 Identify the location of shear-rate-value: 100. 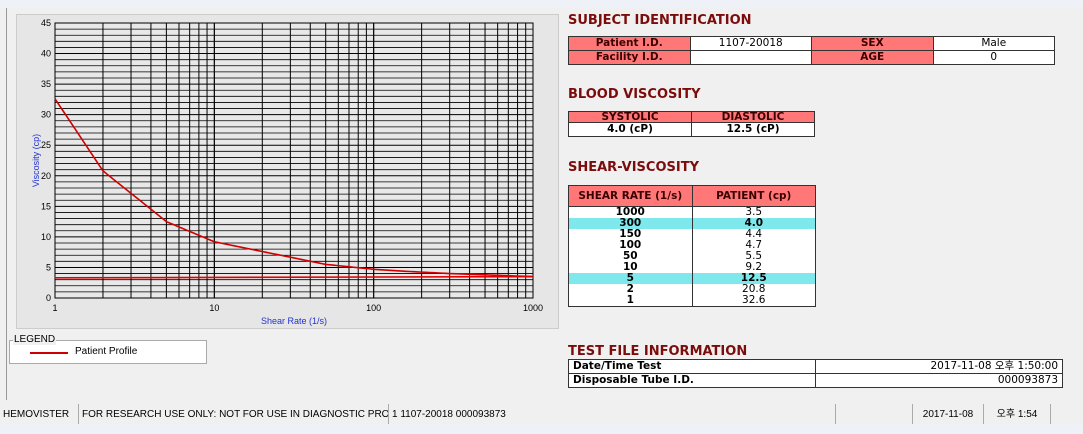
(630, 245).